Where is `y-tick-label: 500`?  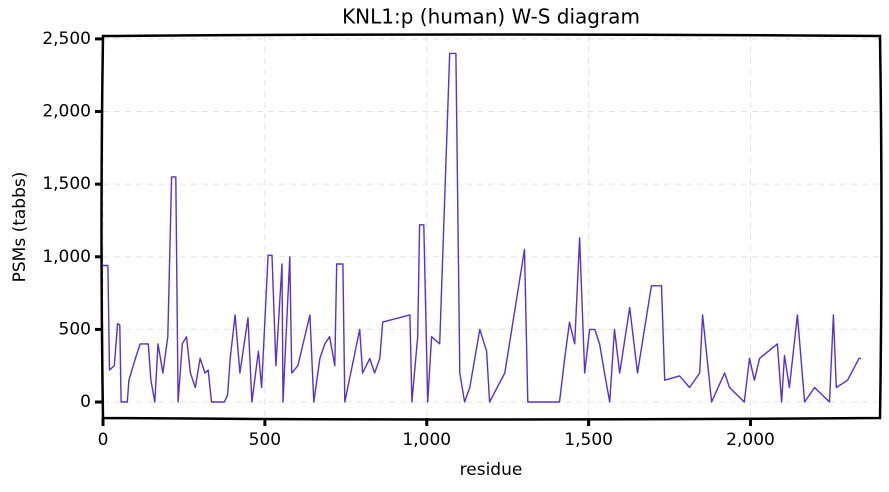 y-tick-label: 500 is located at coordinates (75, 329).